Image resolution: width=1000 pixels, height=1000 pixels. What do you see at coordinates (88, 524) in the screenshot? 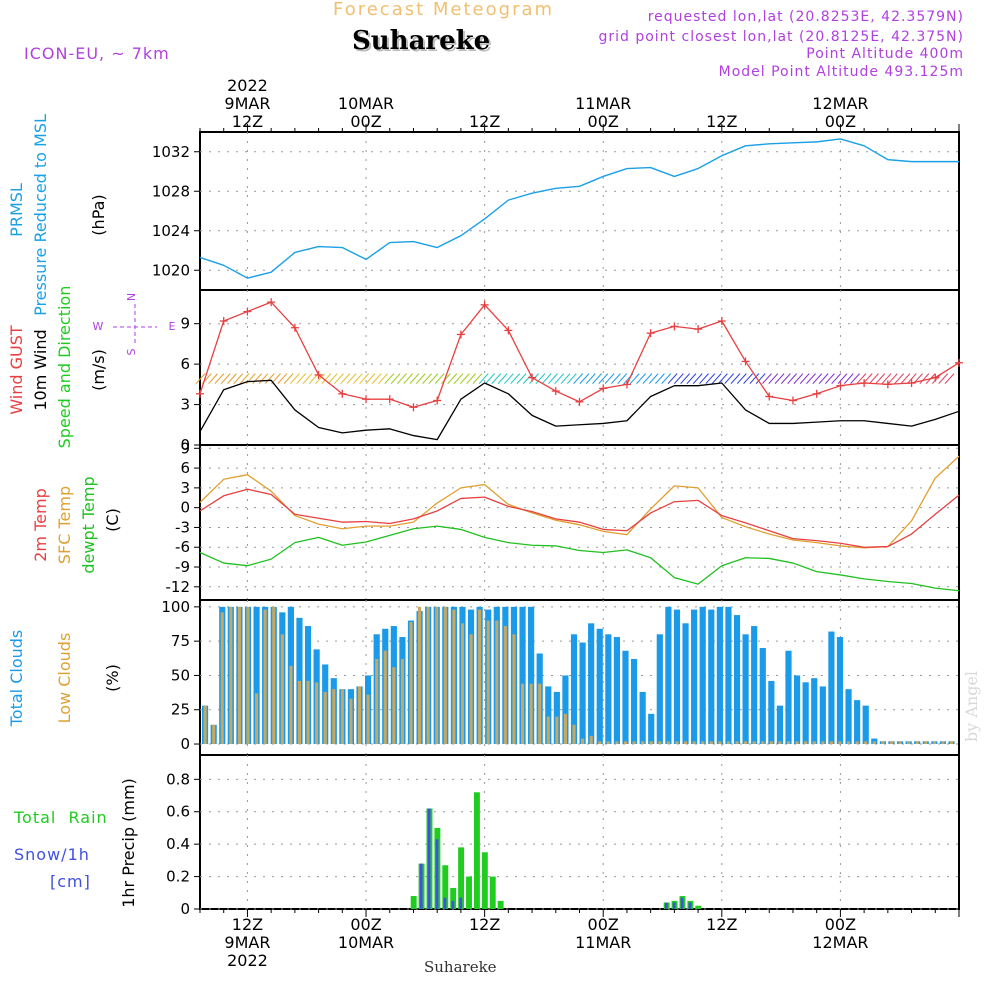
I see `dewpt-label: dewpt Temp` at bounding box center [88, 524].